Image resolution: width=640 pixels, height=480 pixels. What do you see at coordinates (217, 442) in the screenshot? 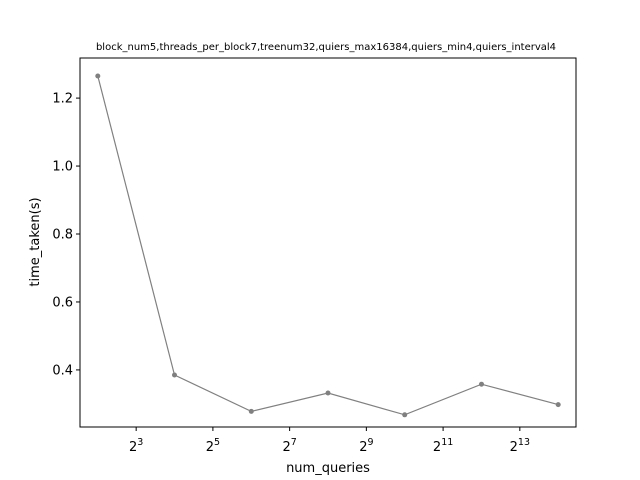
I see `x-tick-label-exponent: 5` at bounding box center [217, 442].